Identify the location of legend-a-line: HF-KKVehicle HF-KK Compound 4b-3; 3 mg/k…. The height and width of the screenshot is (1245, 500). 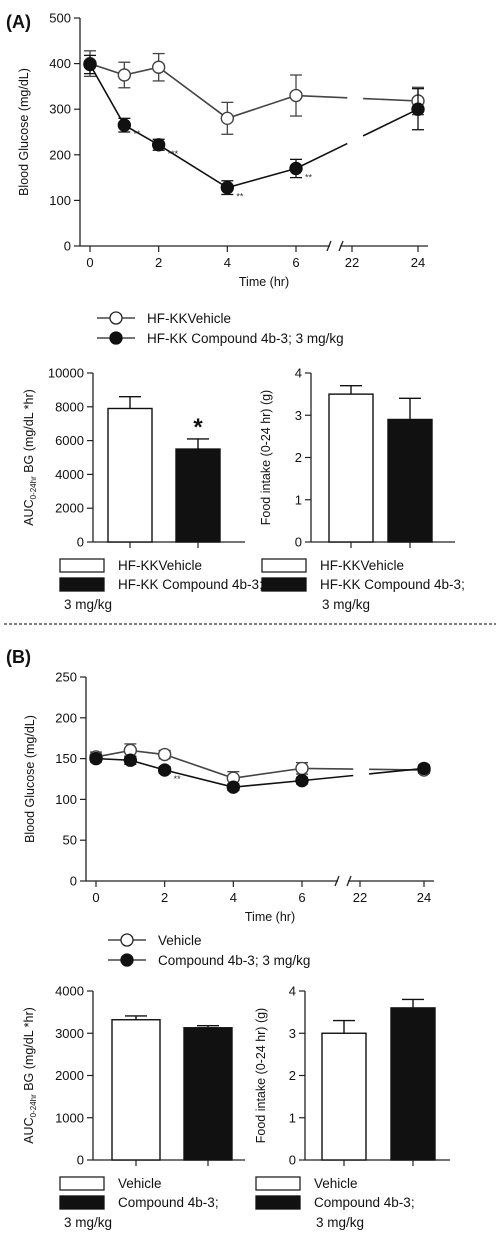
(220, 328).